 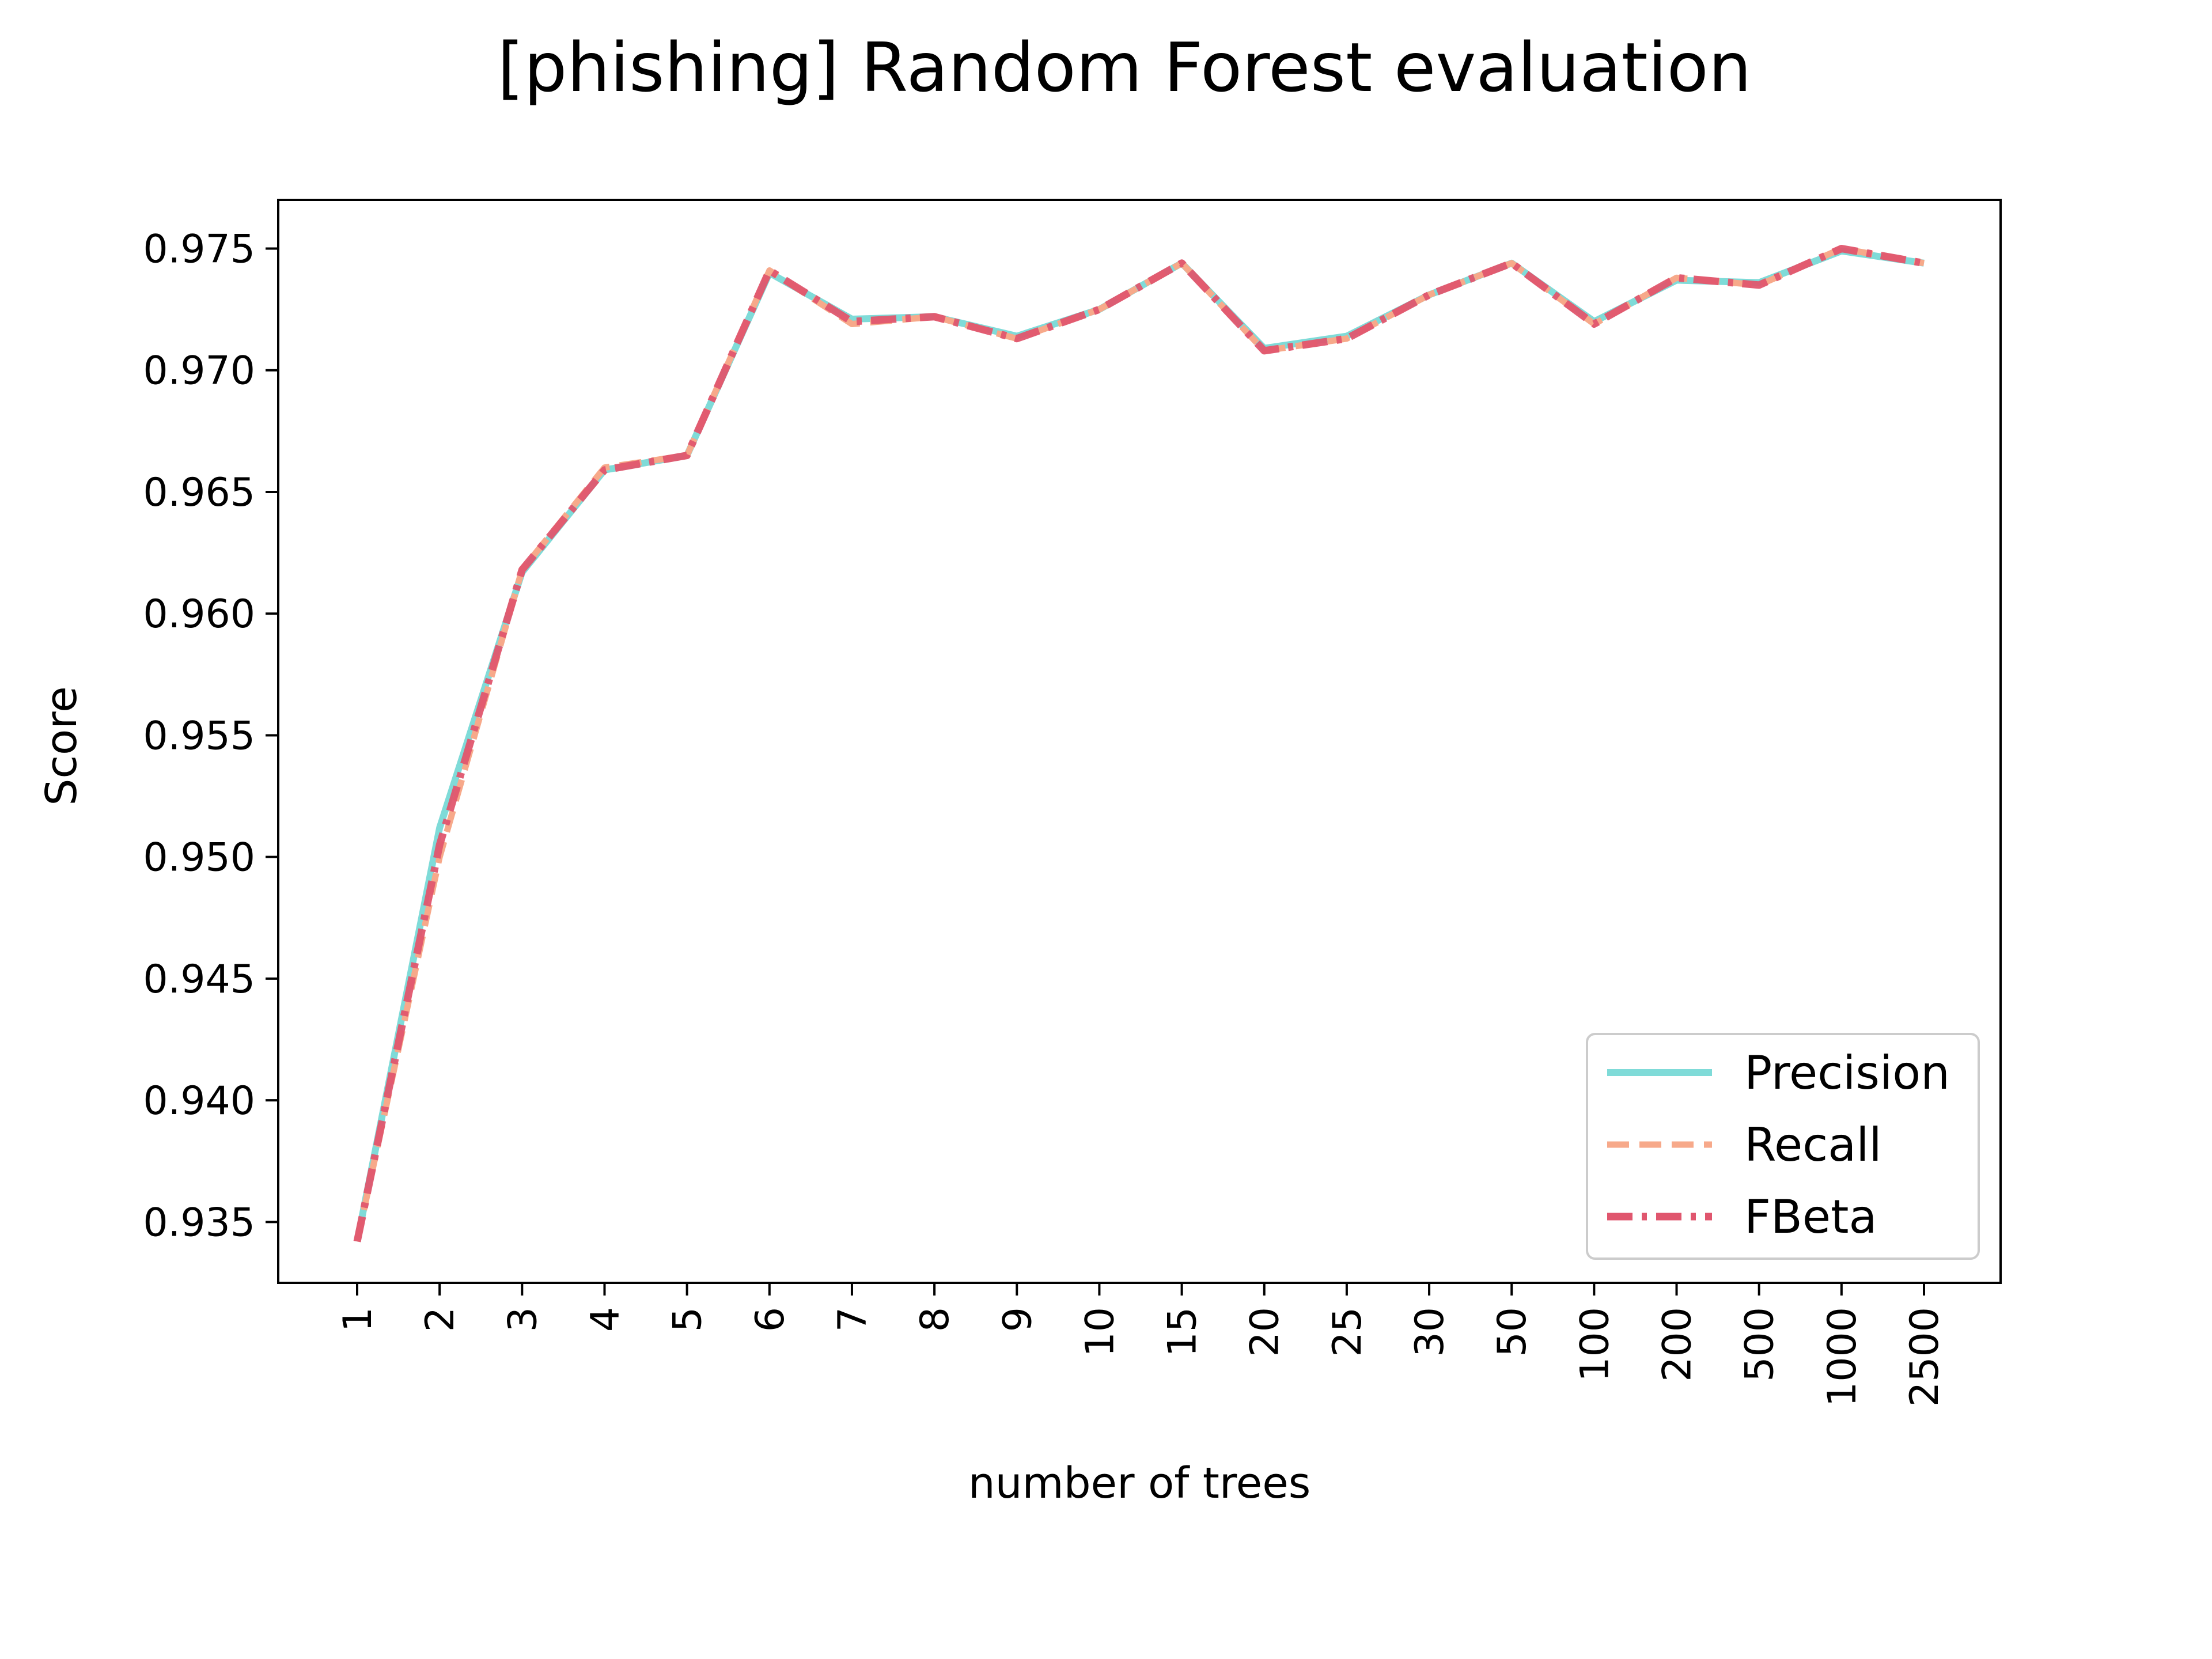 I want to click on y-tick-label: 0.975, so click(x=199, y=249).